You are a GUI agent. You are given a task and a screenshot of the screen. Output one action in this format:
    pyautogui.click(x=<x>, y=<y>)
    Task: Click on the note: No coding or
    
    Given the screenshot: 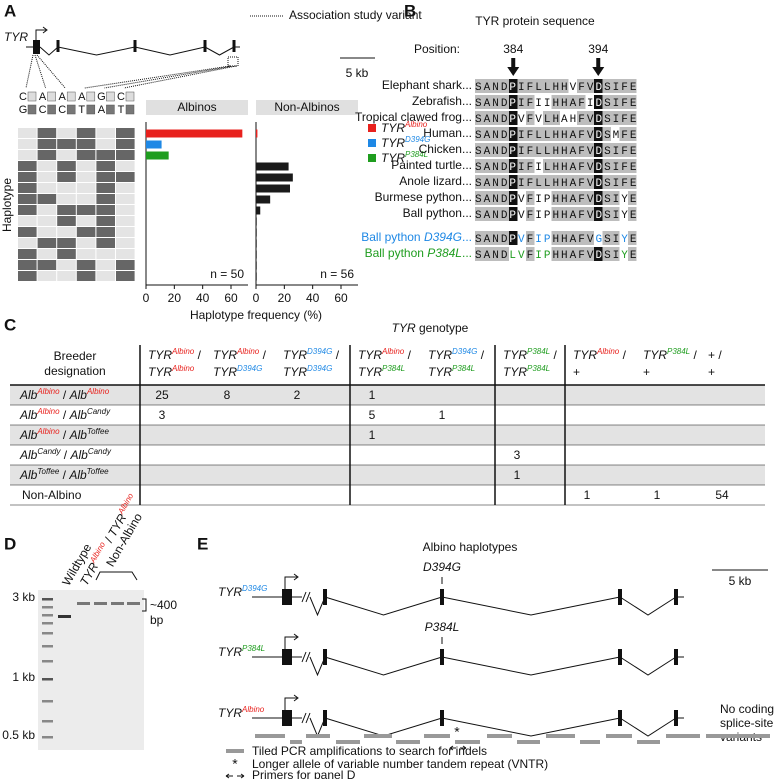 What is the action you would take?
    pyautogui.click(x=748, y=709)
    